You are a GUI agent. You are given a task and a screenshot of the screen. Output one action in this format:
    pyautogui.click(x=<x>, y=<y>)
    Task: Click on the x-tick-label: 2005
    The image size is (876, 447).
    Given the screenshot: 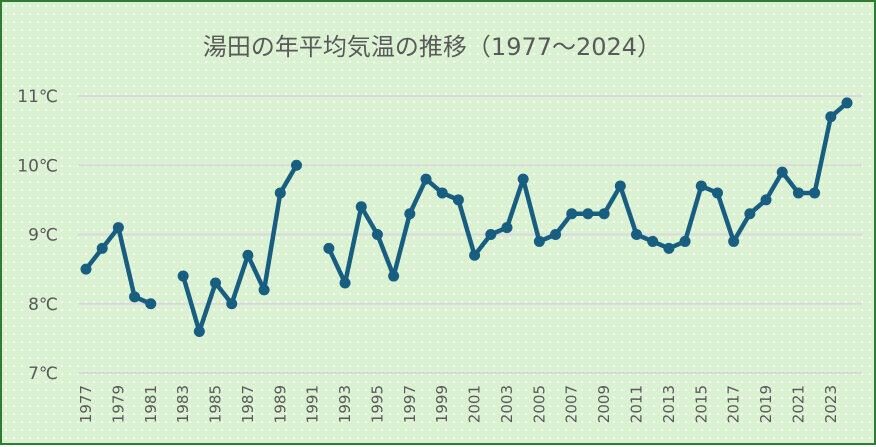 What is the action you would take?
    pyautogui.click(x=539, y=404)
    